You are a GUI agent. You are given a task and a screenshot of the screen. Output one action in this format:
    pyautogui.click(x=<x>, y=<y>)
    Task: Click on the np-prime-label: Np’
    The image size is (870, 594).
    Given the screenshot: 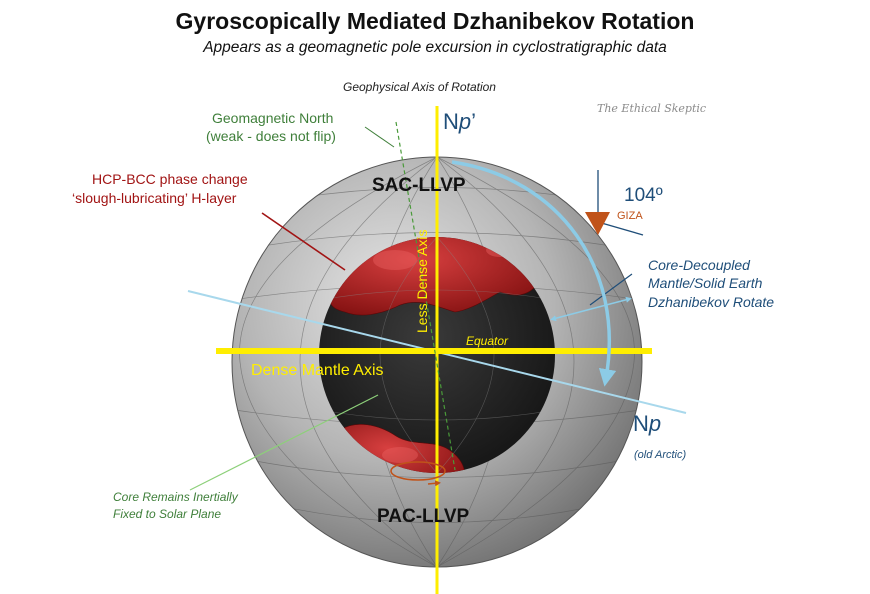 What is the action you would take?
    pyautogui.click(x=459, y=122)
    